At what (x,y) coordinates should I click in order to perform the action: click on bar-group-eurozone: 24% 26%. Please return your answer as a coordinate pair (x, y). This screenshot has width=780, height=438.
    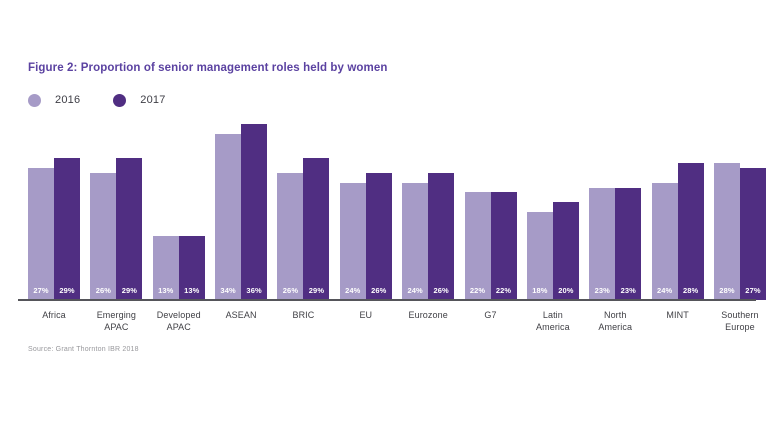
    Looking at the image, I should click on (428, 212).